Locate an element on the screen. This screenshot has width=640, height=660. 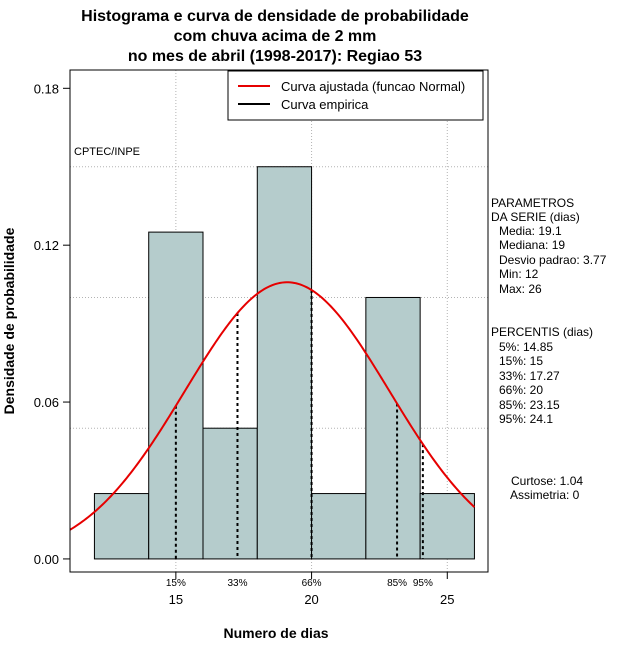
parametros-heading-2: DA SERIE (dias) is located at coordinates (535, 217).